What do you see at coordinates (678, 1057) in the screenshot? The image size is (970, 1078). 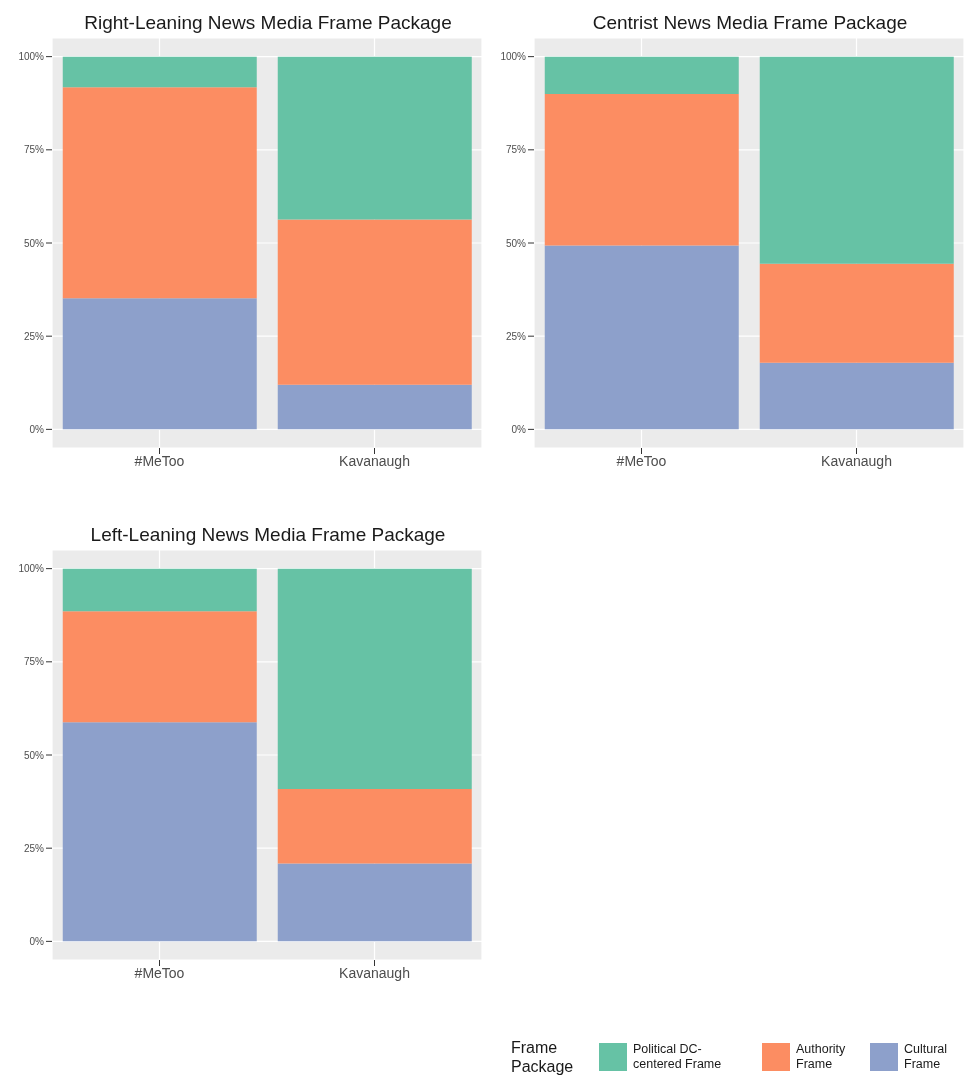 I see `legend-label: Political DC-centered Frame` at bounding box center [678, 1057].